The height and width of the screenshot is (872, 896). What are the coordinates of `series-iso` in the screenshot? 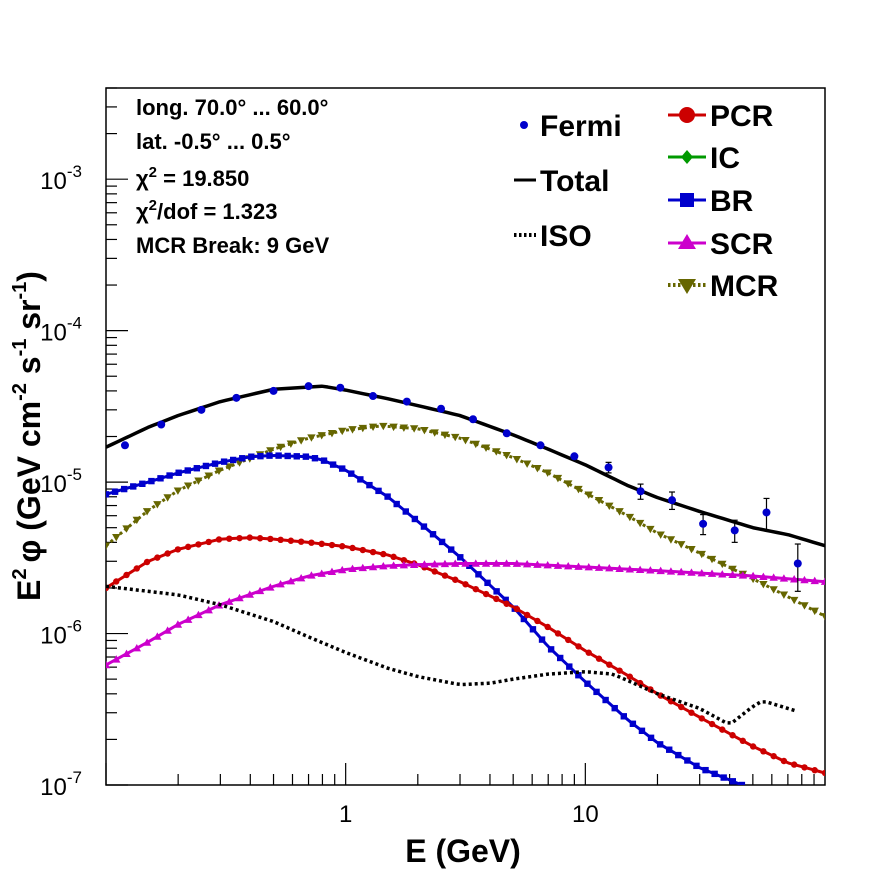 It's located at (451, 654).